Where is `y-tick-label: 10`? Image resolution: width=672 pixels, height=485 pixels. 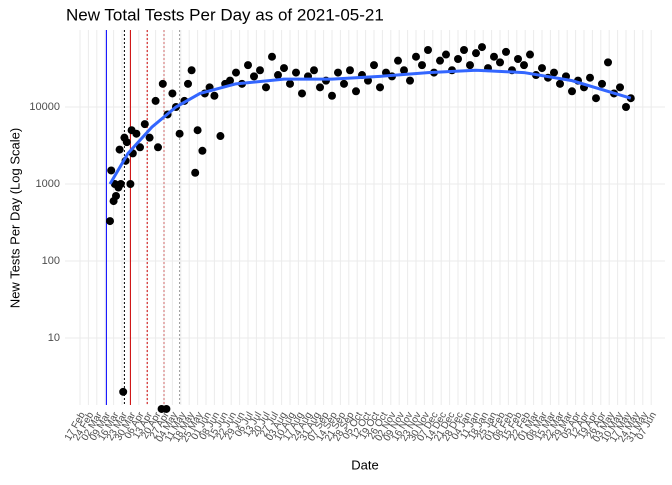 y-tick-label: 10 is located at coordinates (54, 338).